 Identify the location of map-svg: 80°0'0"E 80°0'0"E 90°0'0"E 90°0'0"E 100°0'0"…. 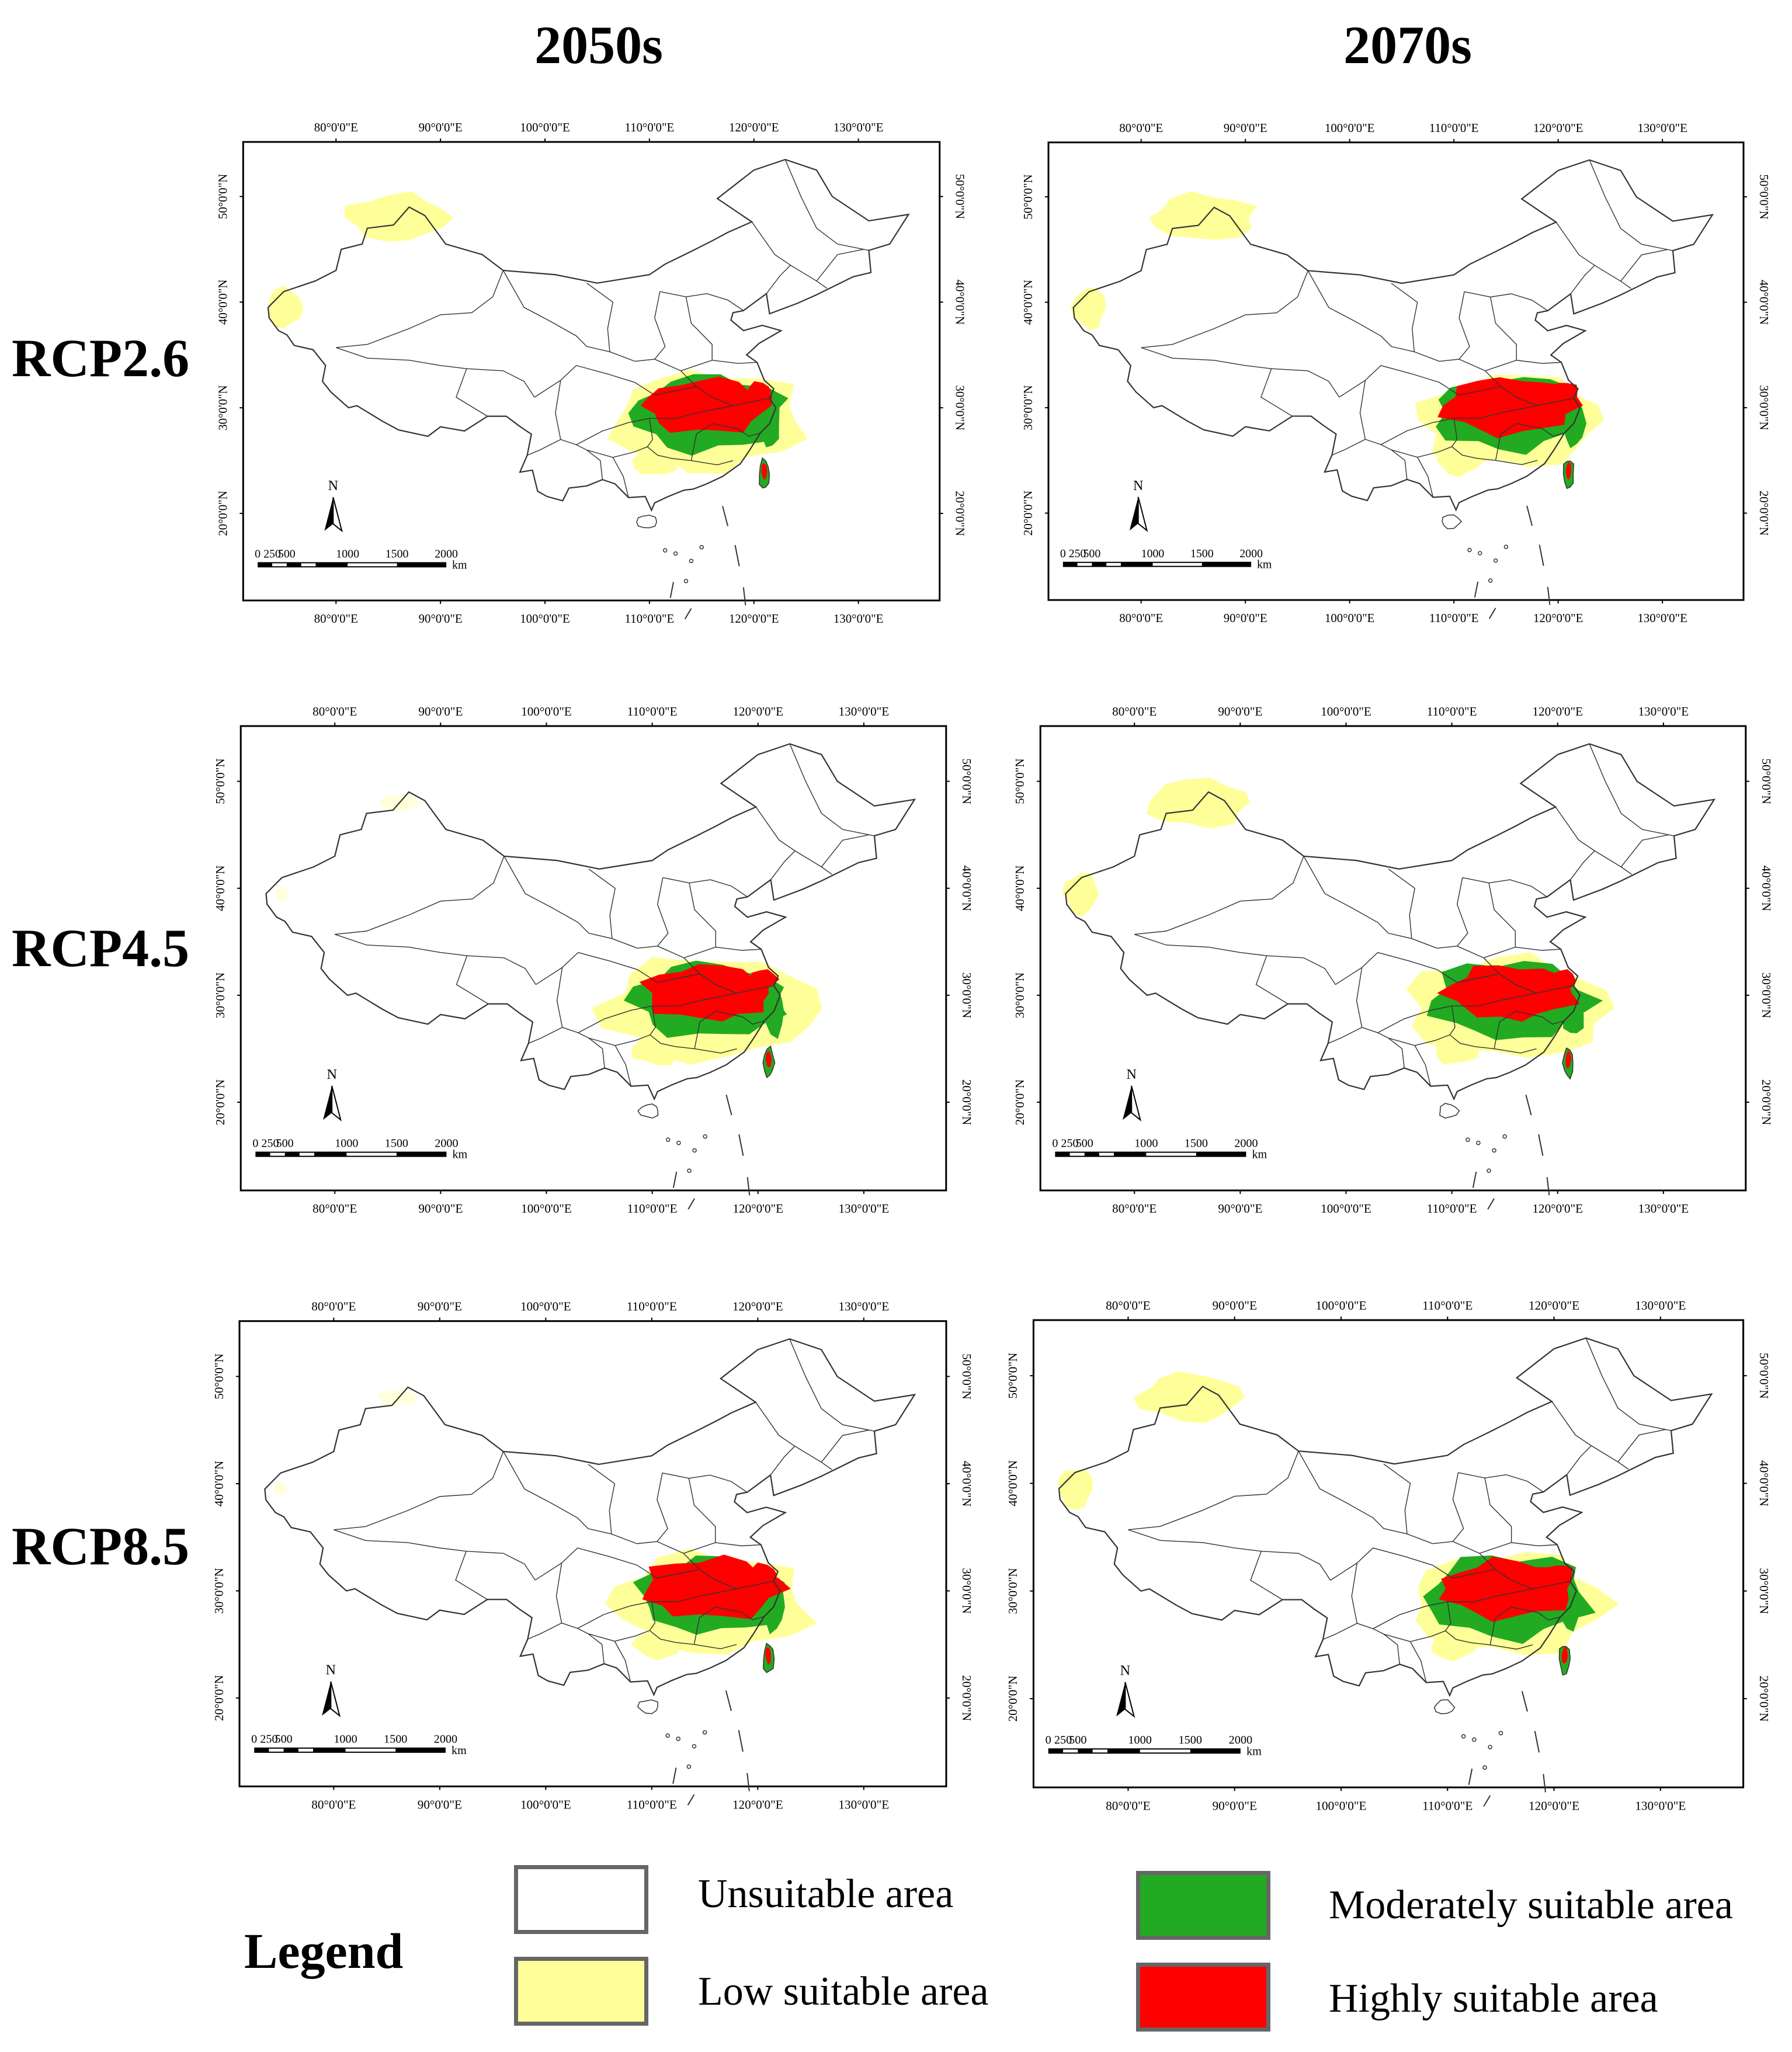
(591, 373).